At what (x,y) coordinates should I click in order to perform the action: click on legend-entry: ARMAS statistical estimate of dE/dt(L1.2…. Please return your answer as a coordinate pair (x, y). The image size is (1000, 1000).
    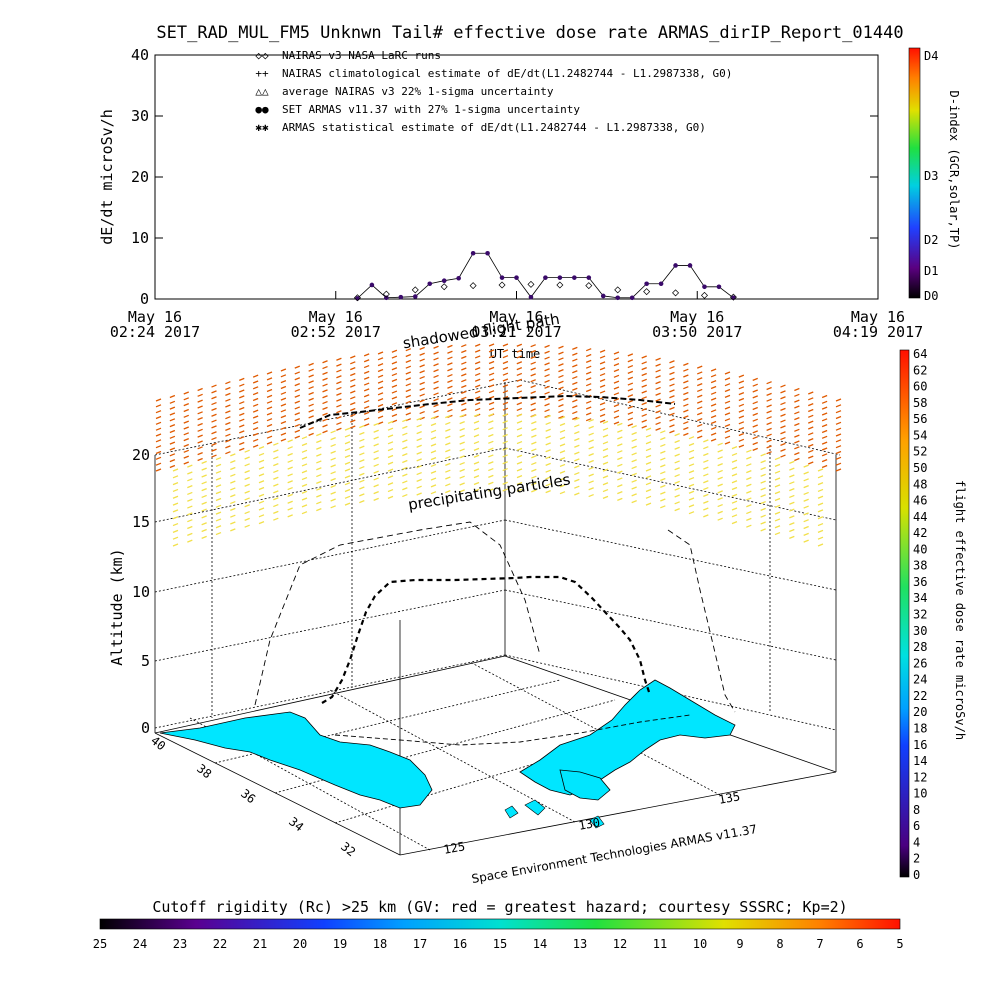
    Looking at the image, I should click on (494, 127).